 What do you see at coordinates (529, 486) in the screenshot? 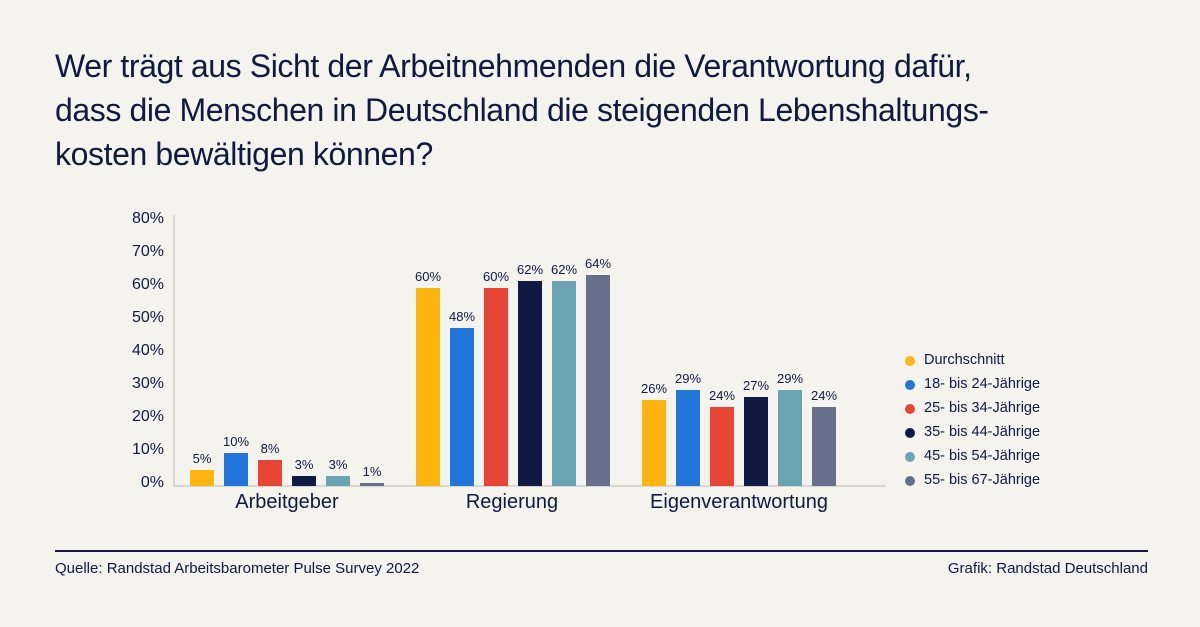
I see `x-axis-baseline` at bounding box center [529, 486].